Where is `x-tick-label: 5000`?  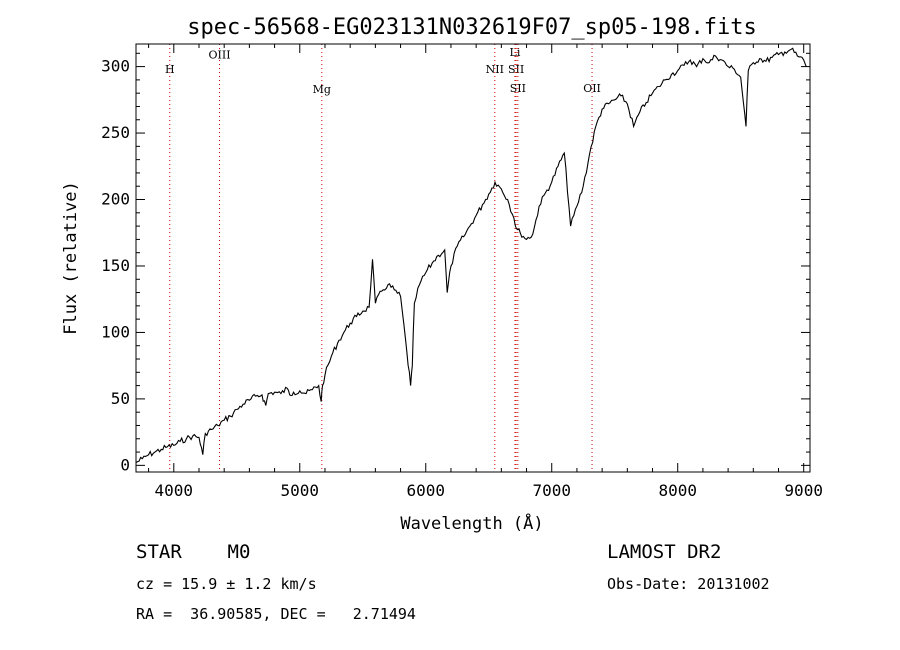 x-tick-label: 5000 is located at coordinates (300, 490).